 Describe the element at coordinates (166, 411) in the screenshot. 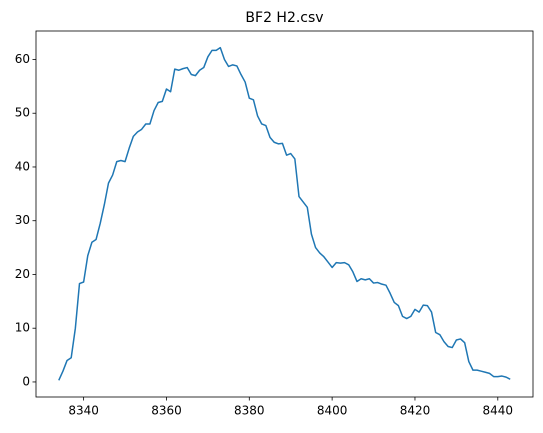

I see `x-tick-label: 8360` at that location.